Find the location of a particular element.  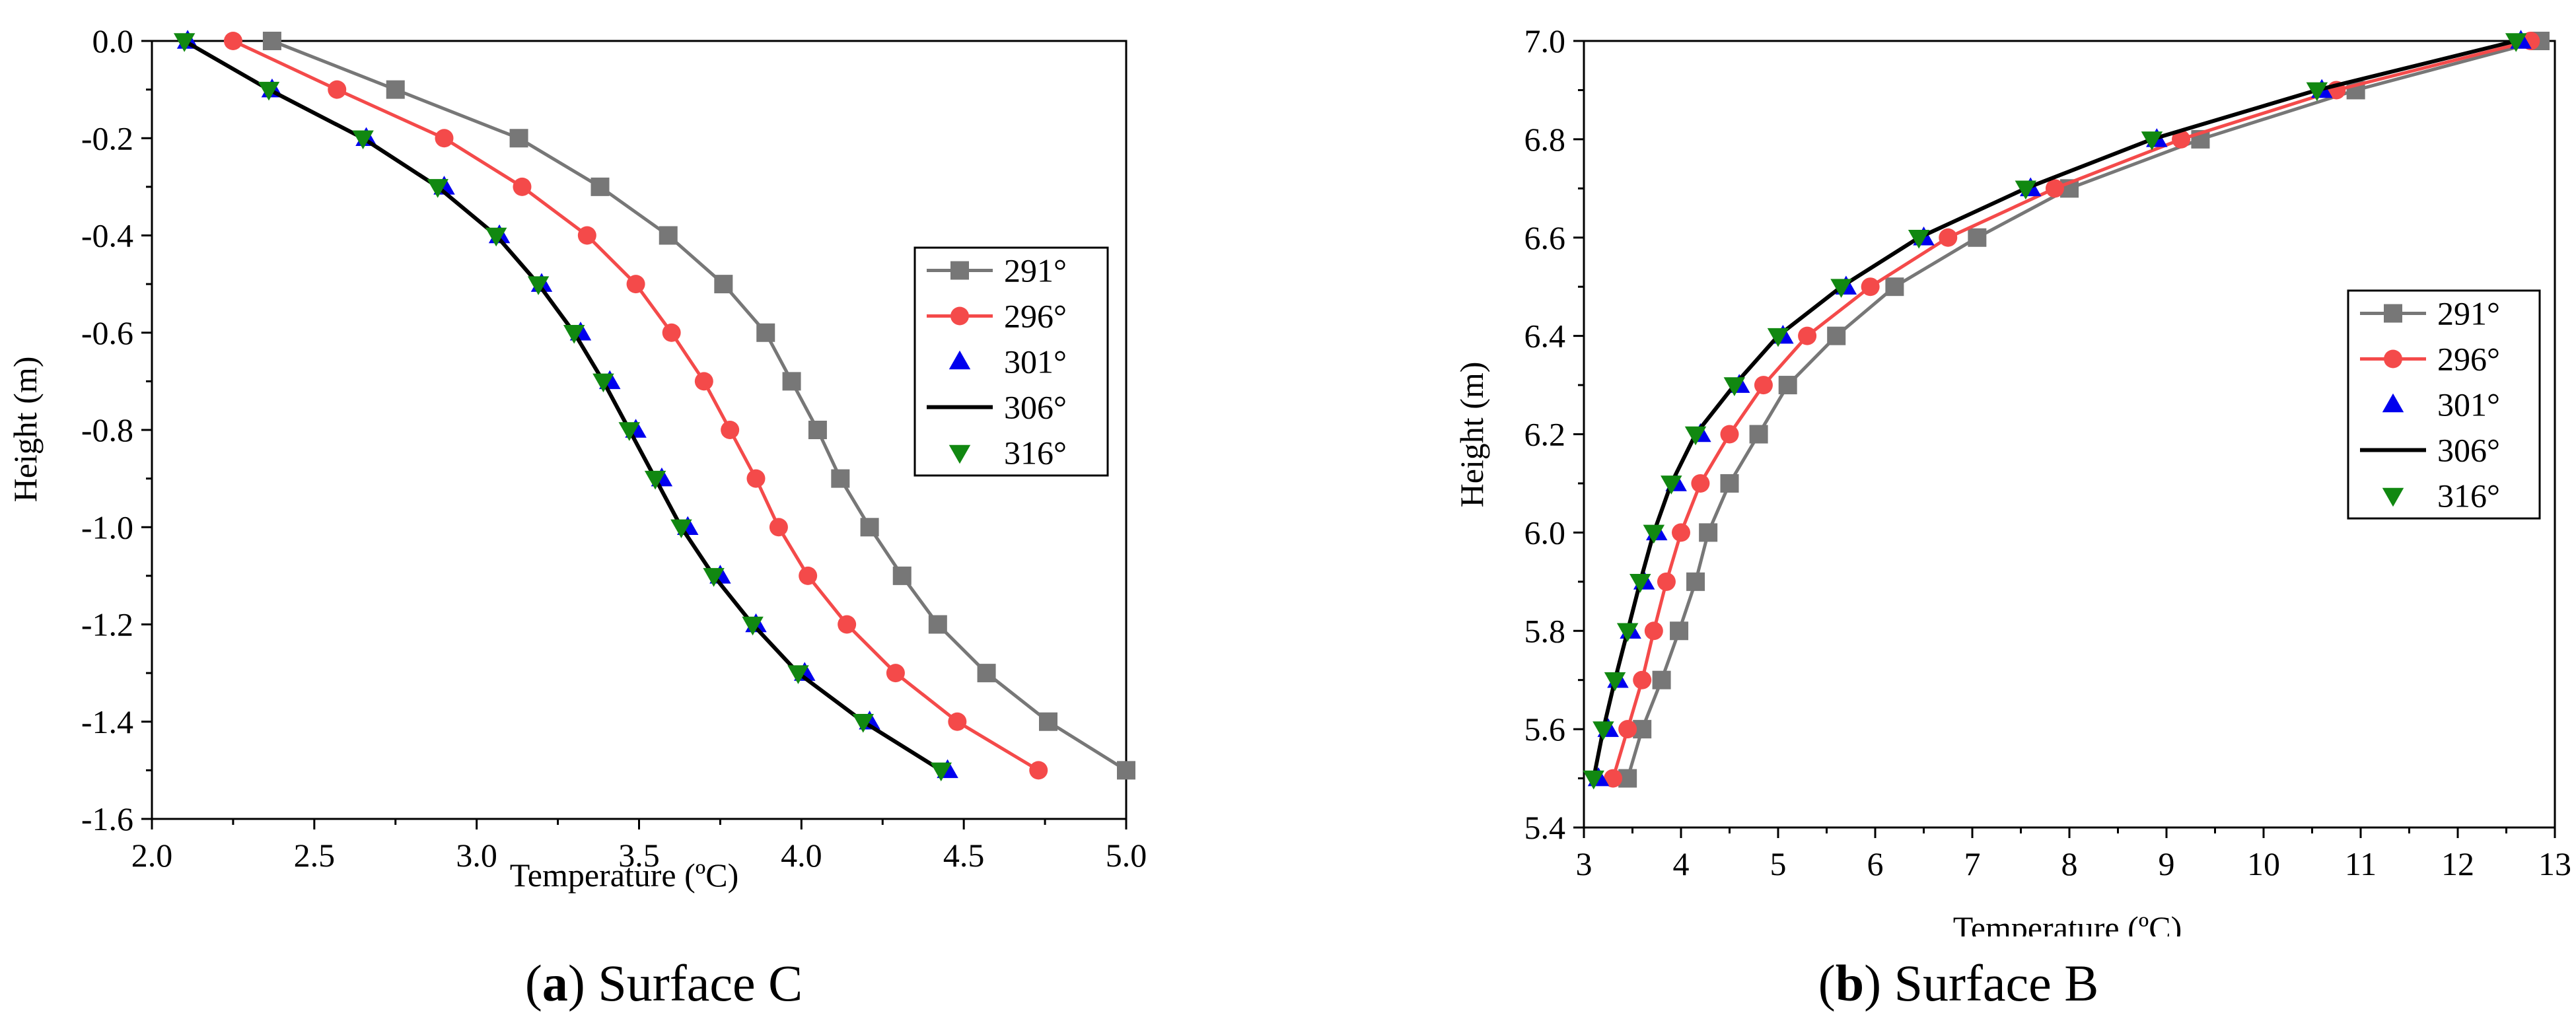

y-axis-label-a: Height (m) is located at coordinates (26, 430).